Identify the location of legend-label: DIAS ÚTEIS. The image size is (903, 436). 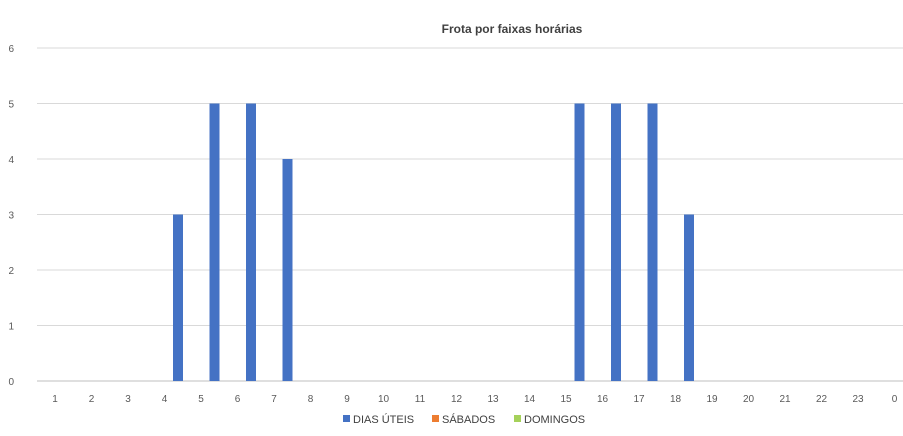
(383, 419).